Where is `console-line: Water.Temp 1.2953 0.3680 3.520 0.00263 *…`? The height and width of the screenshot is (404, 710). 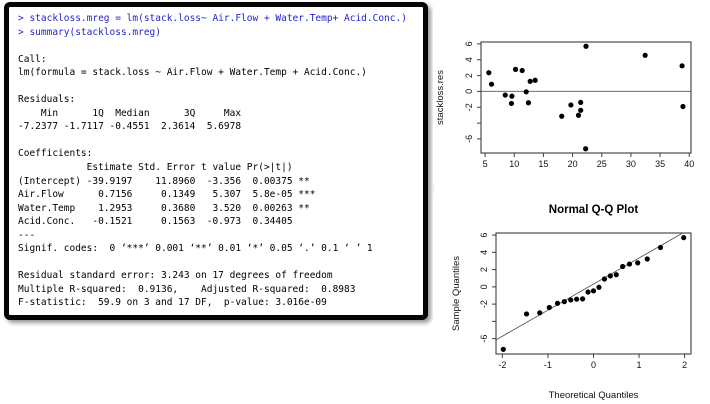
console-line: Water.Temp 1.2953 0.3680 3.520 0.00263 *… is located at coordinates (164, 208).